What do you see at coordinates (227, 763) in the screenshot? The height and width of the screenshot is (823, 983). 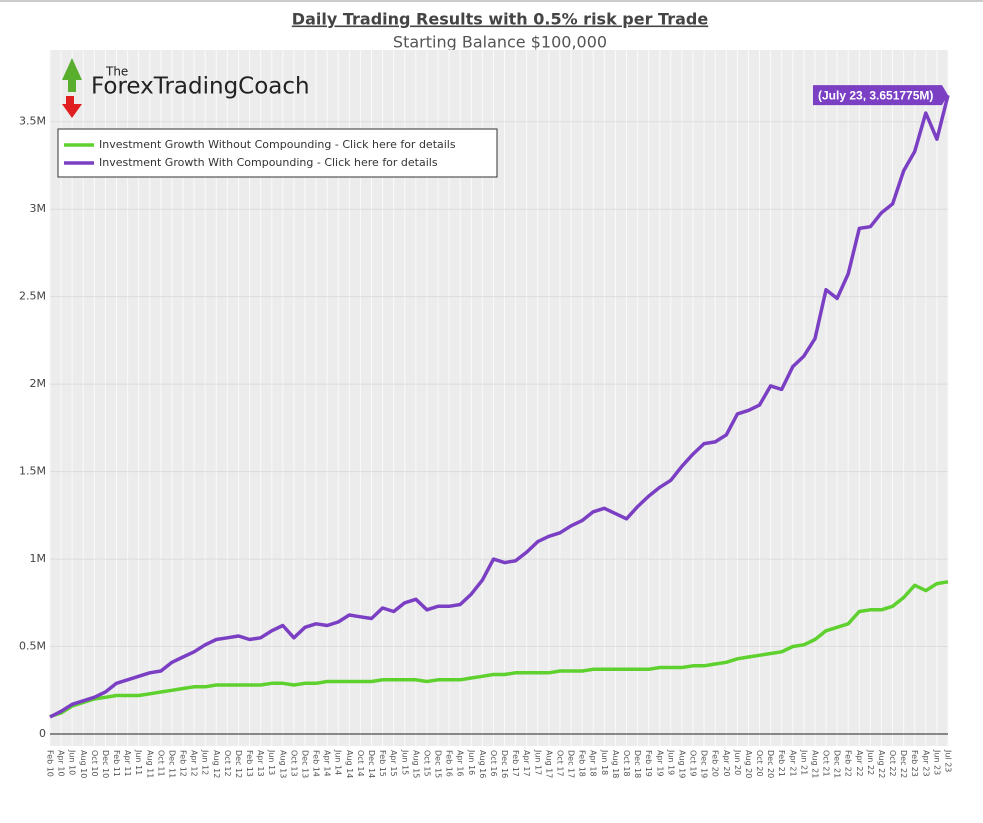 I see `x-tick-label: Oct 12` at bounding box center [227, 763].